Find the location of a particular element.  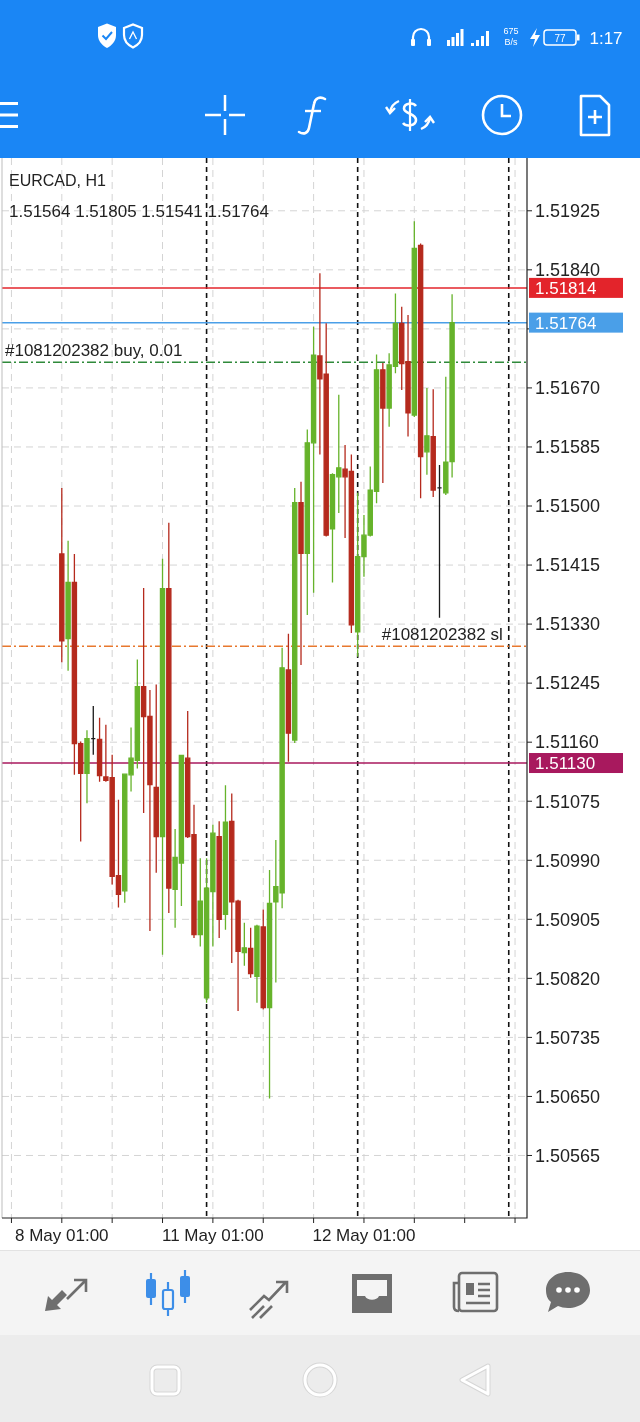

ref-line-label: 1.51130 is located at coordinates (565, 763).